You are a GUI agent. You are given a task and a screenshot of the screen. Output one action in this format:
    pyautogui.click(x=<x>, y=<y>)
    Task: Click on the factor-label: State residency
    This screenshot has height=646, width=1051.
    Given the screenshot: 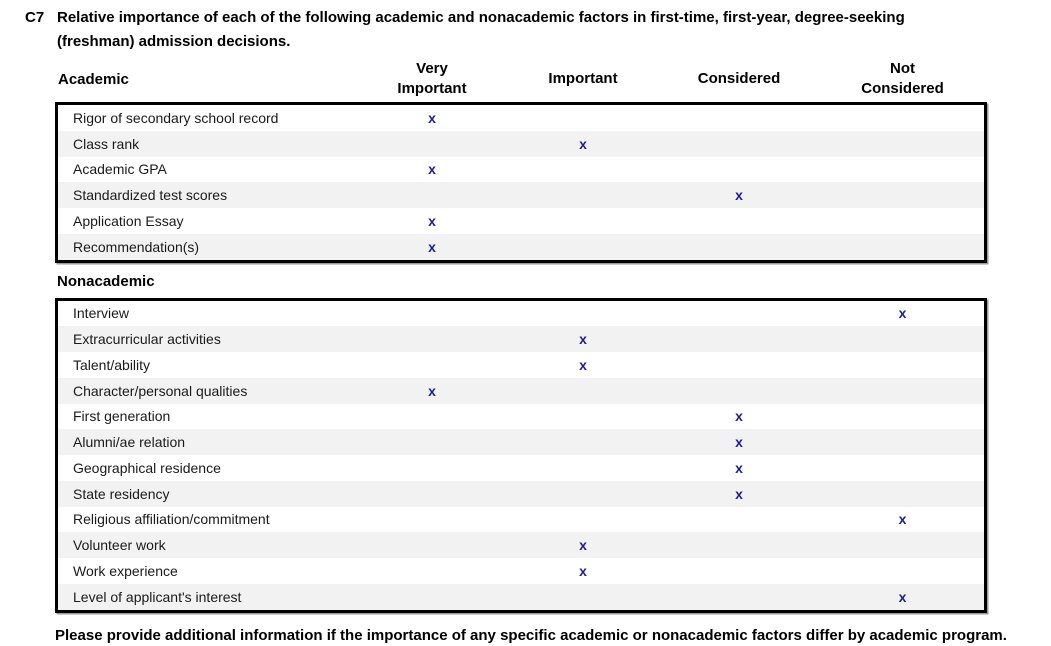 What is the action you would take?
    pyautogui.click(x=121, y=493)
    